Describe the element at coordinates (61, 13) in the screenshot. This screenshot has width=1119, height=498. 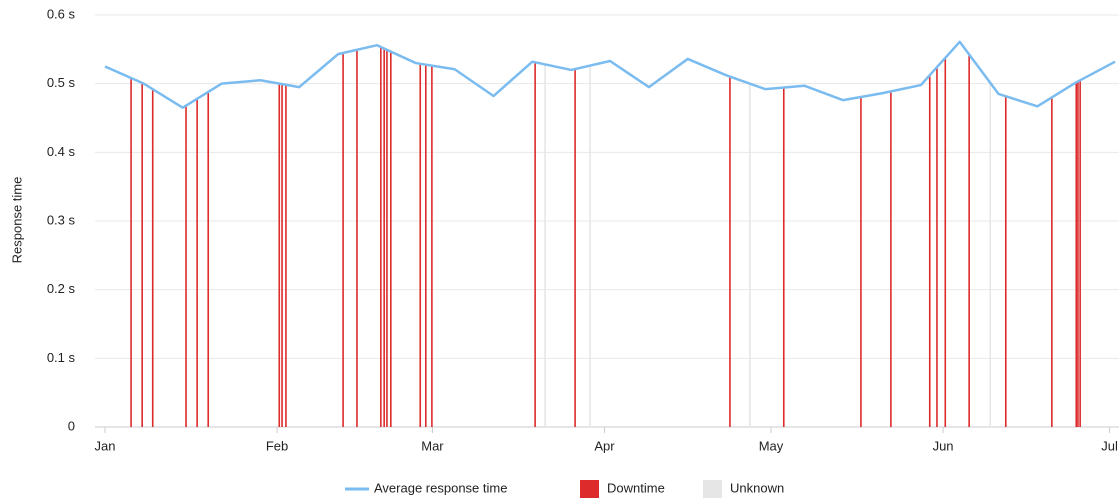
I see `y-tick-label: 0.6 s` at that location.